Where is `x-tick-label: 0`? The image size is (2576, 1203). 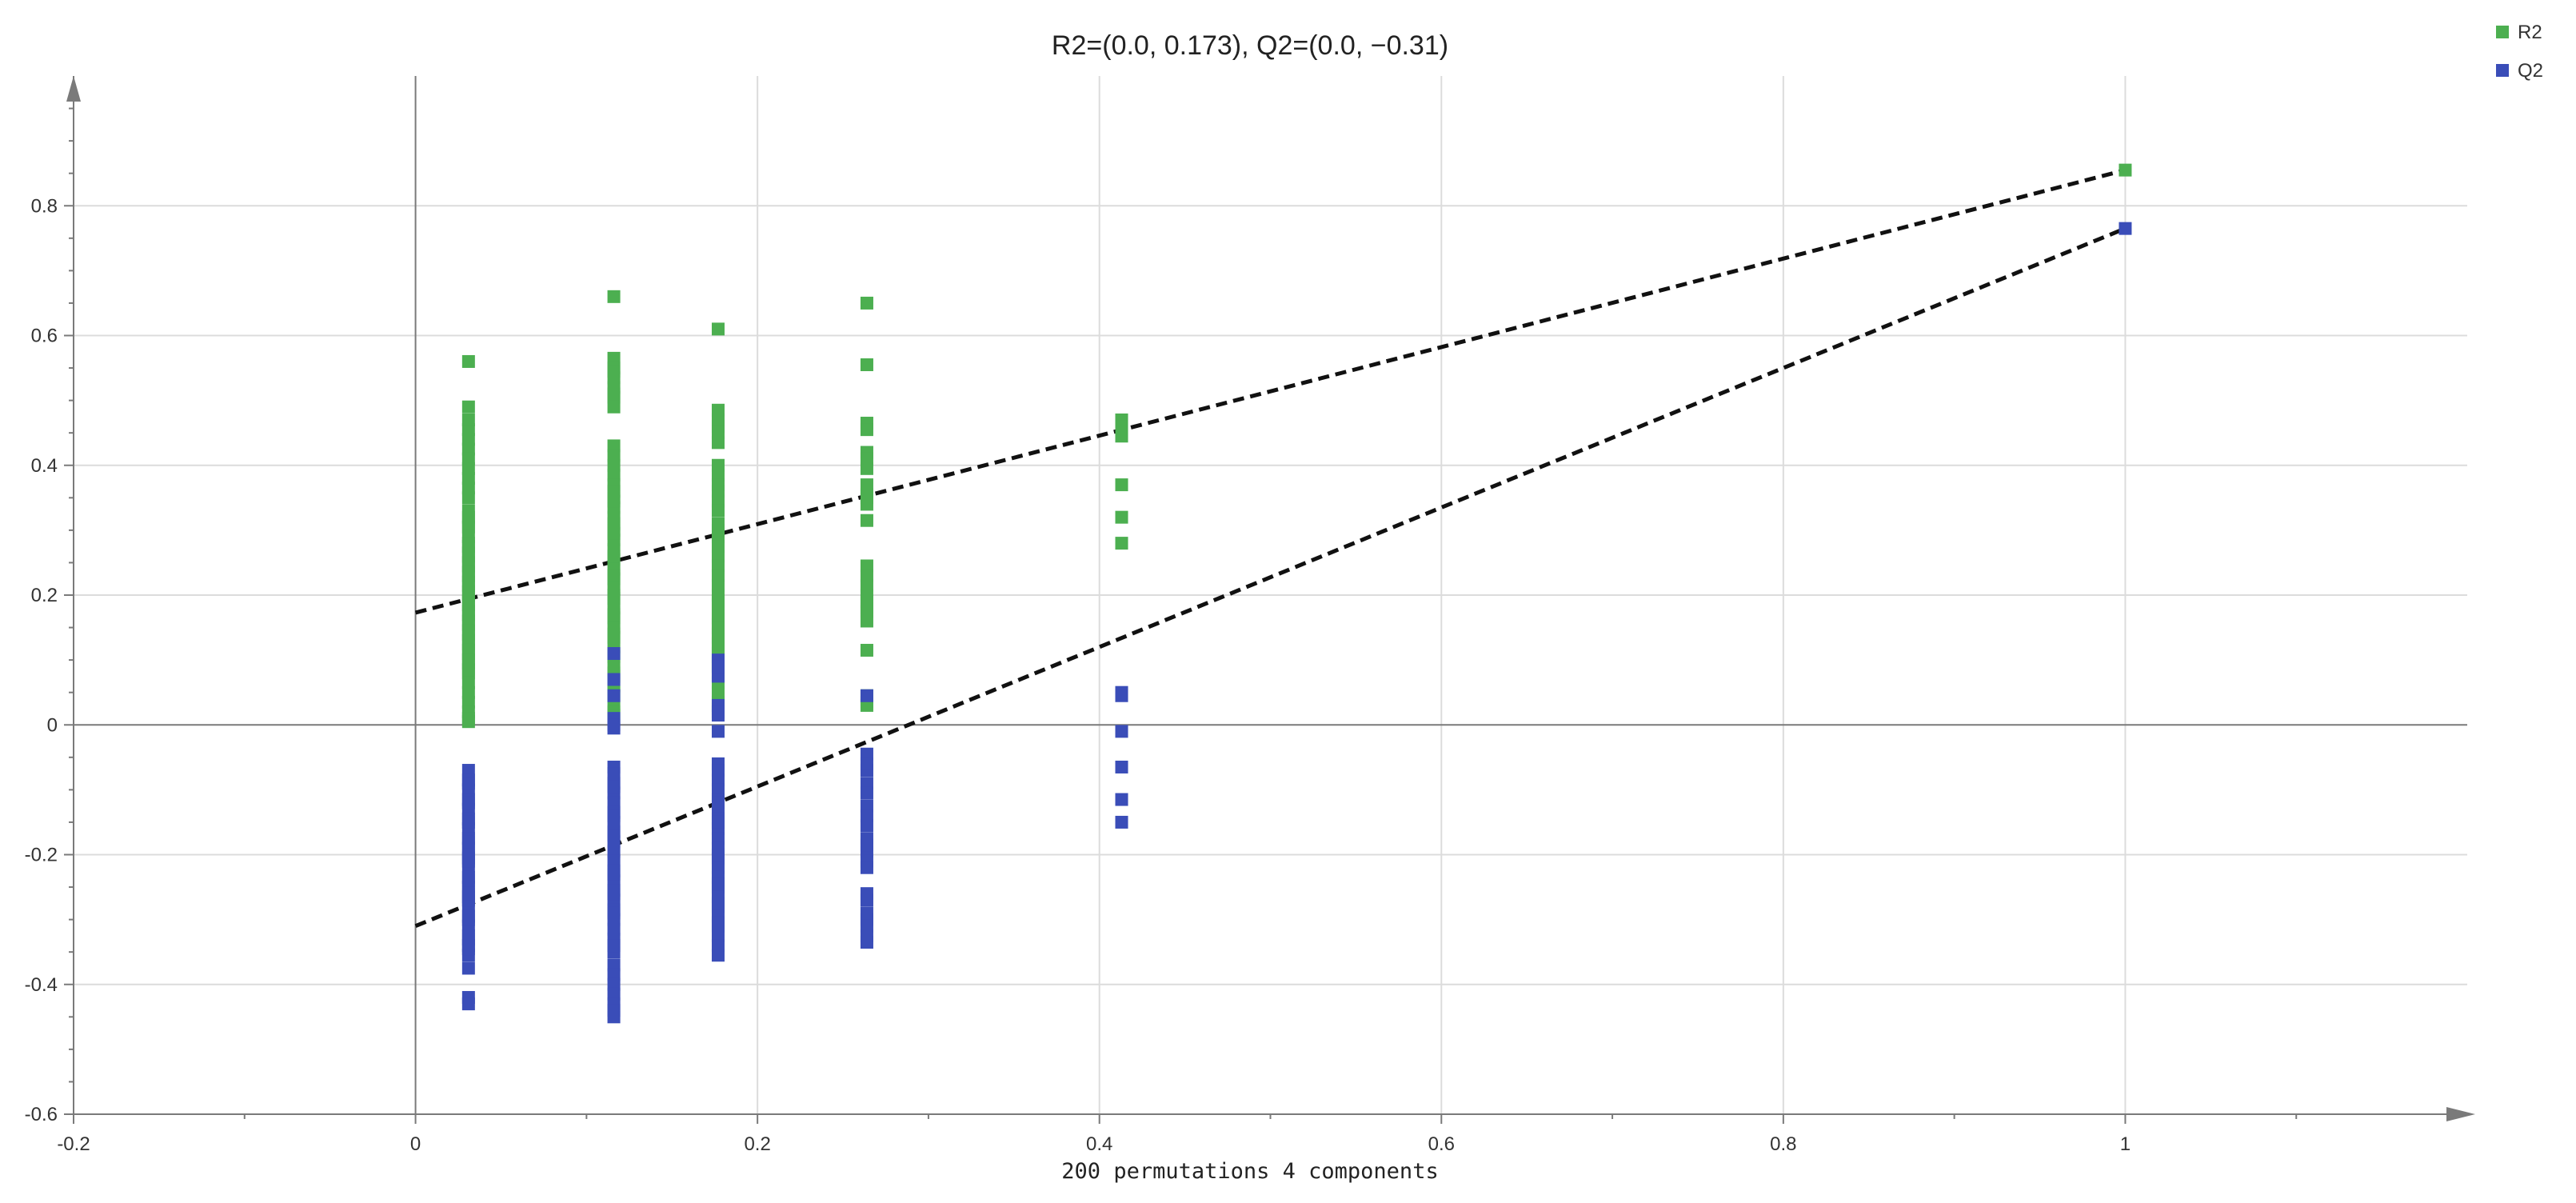
x-tick-label: 0 is located at coordinates (416, 1144).